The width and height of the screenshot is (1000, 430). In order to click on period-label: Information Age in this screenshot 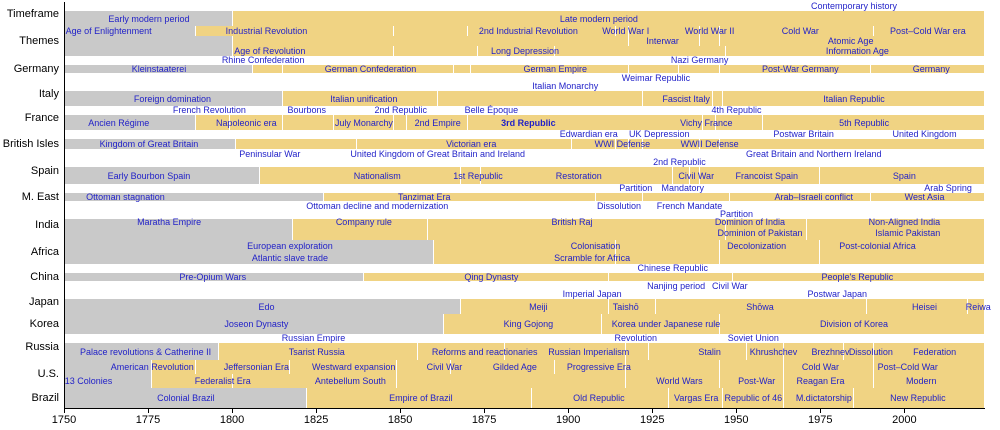, I will do `click(857, 50)`.